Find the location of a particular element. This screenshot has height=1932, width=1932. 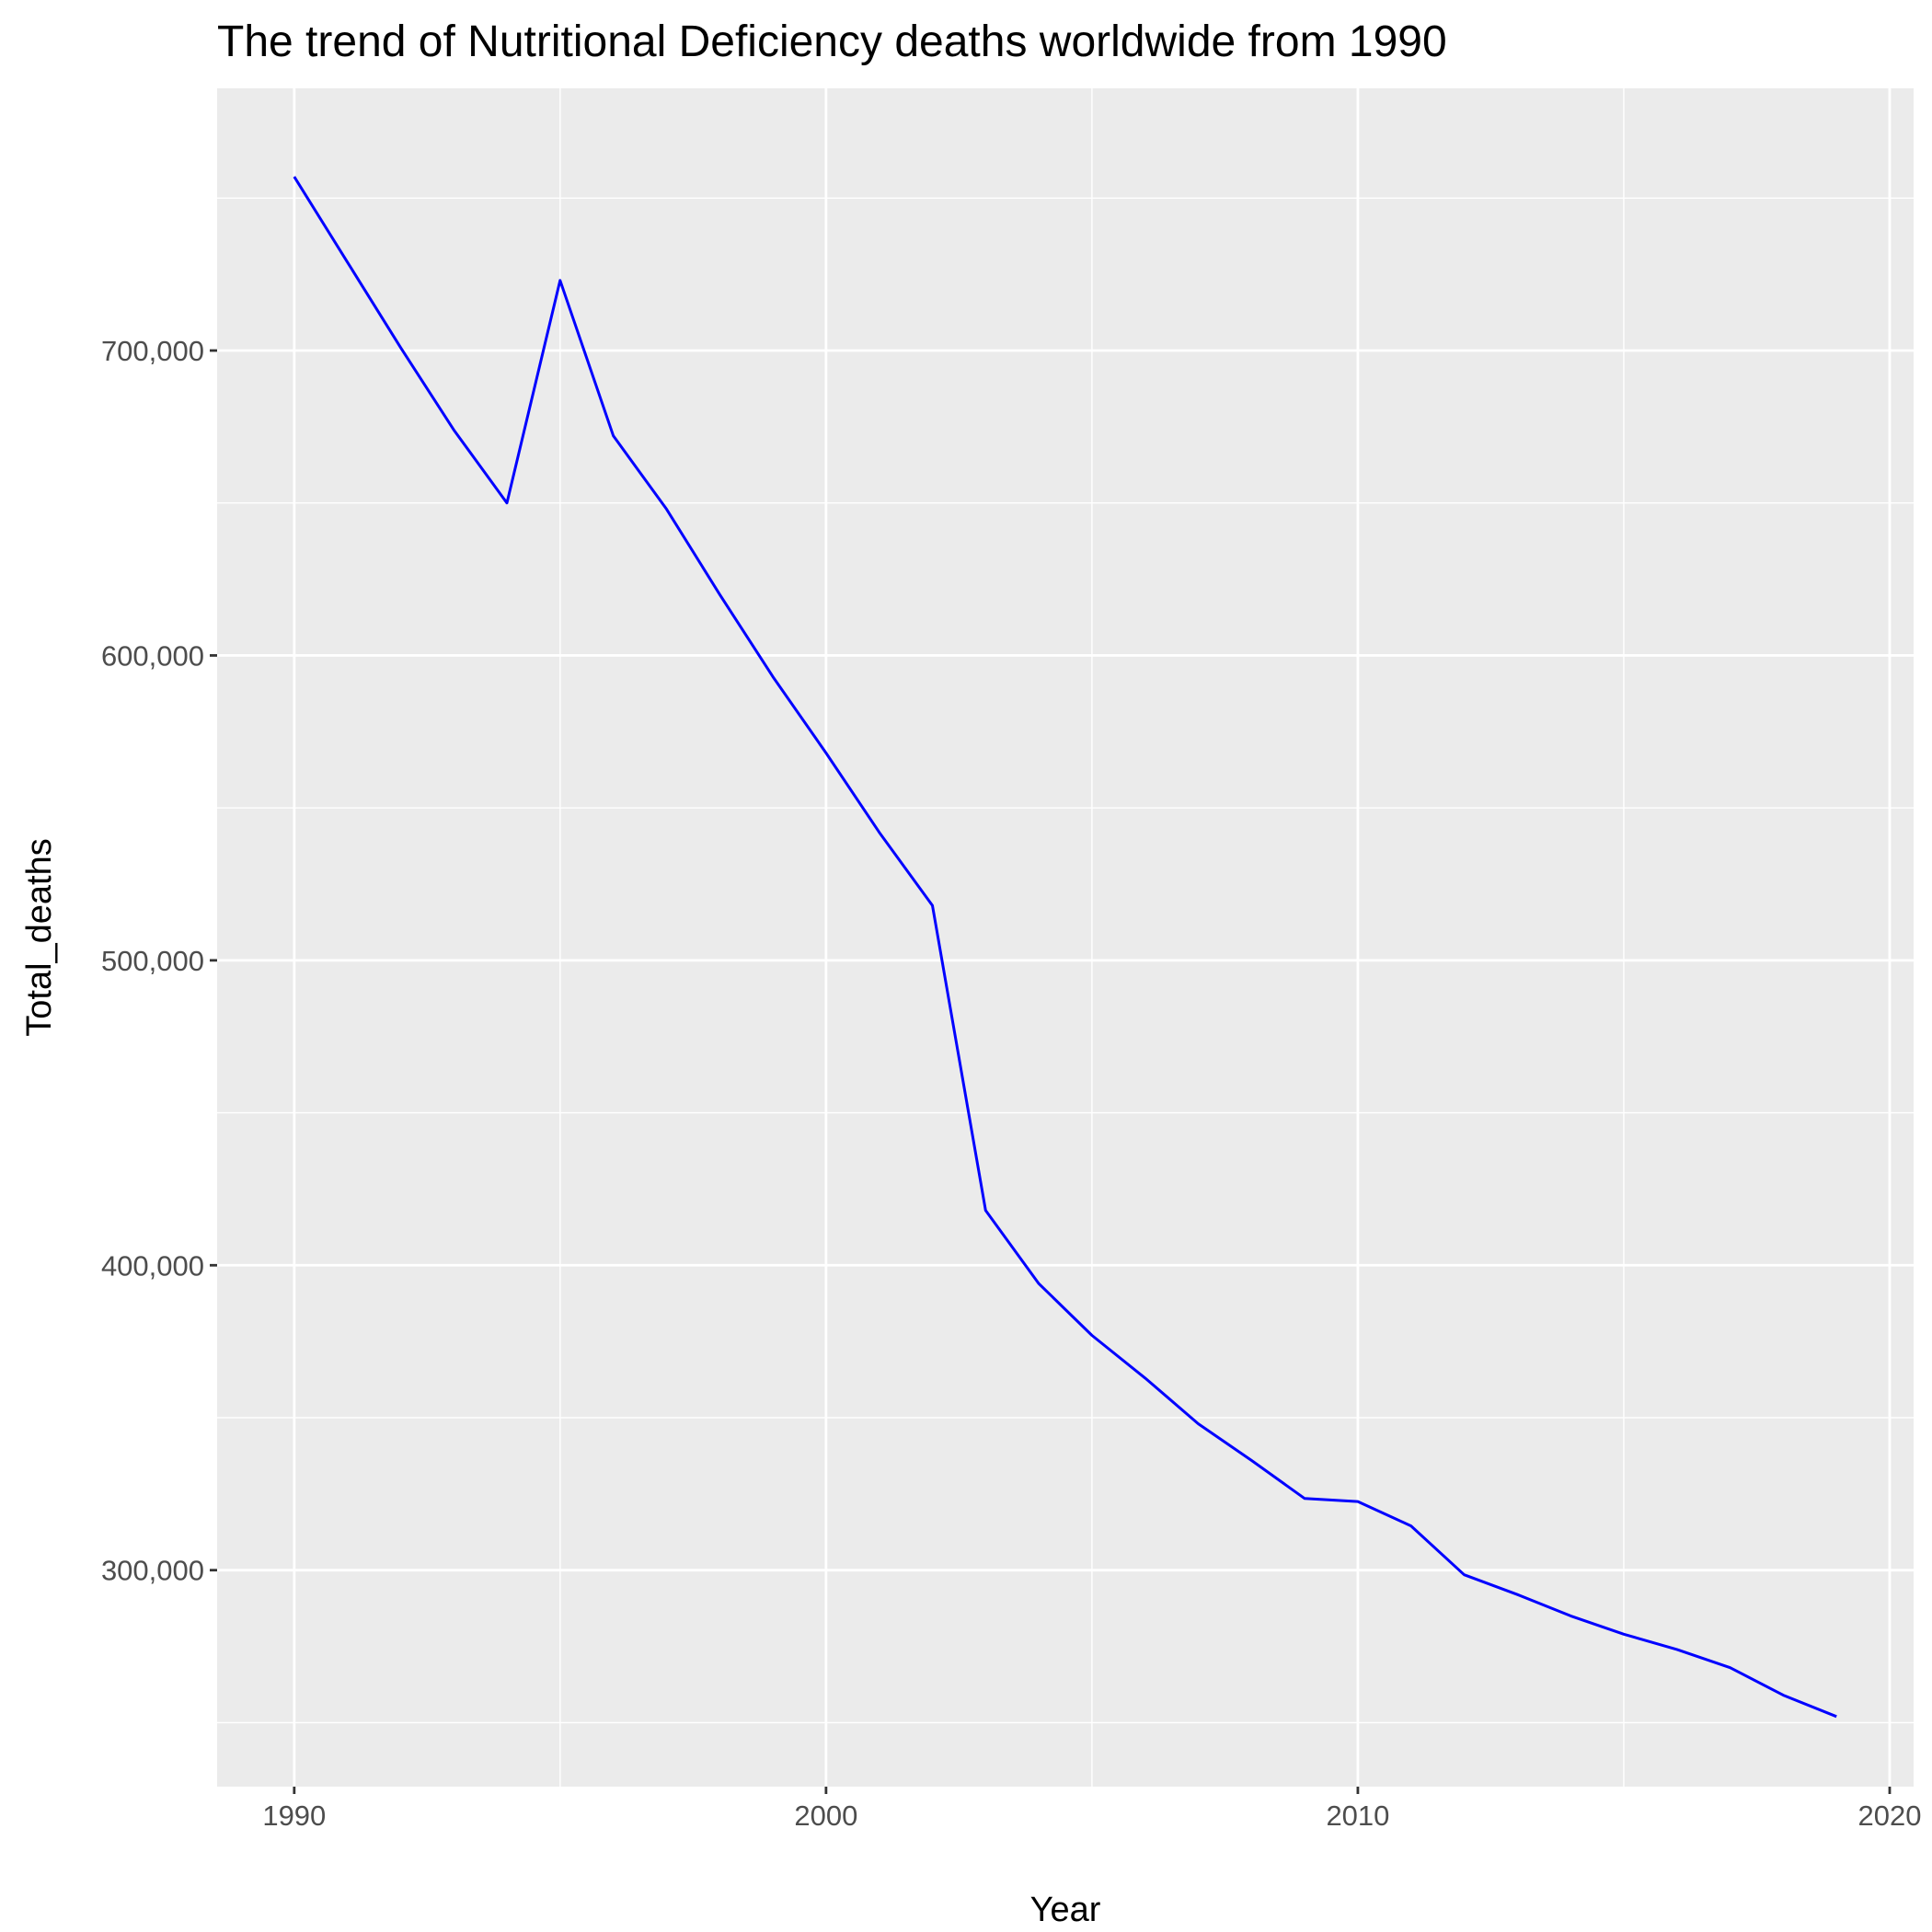

y-tick-label: 600,000 is located at coordinates (152, 655).